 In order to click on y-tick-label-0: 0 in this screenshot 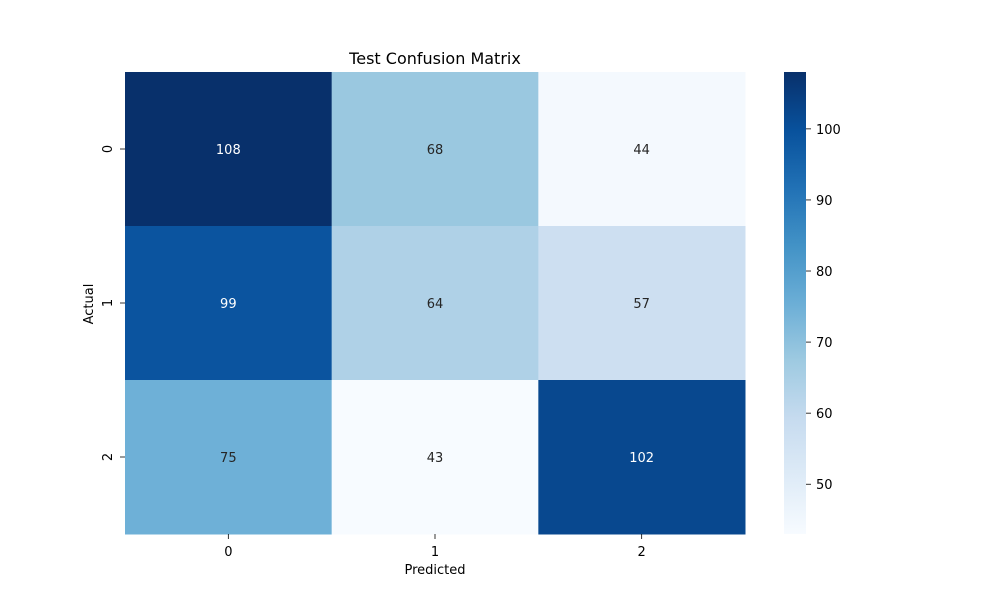, I will do `click(108, 149)`.